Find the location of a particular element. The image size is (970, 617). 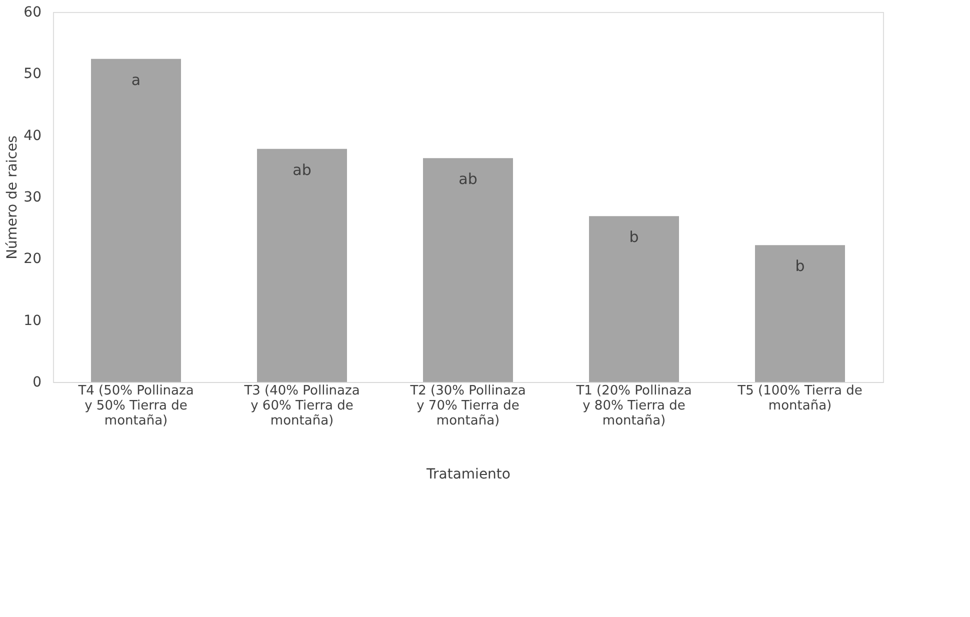

x-tick-label: T3 (40% Pollinaza y 60% Tierra de montaña) is located at coordinates (301, 406).